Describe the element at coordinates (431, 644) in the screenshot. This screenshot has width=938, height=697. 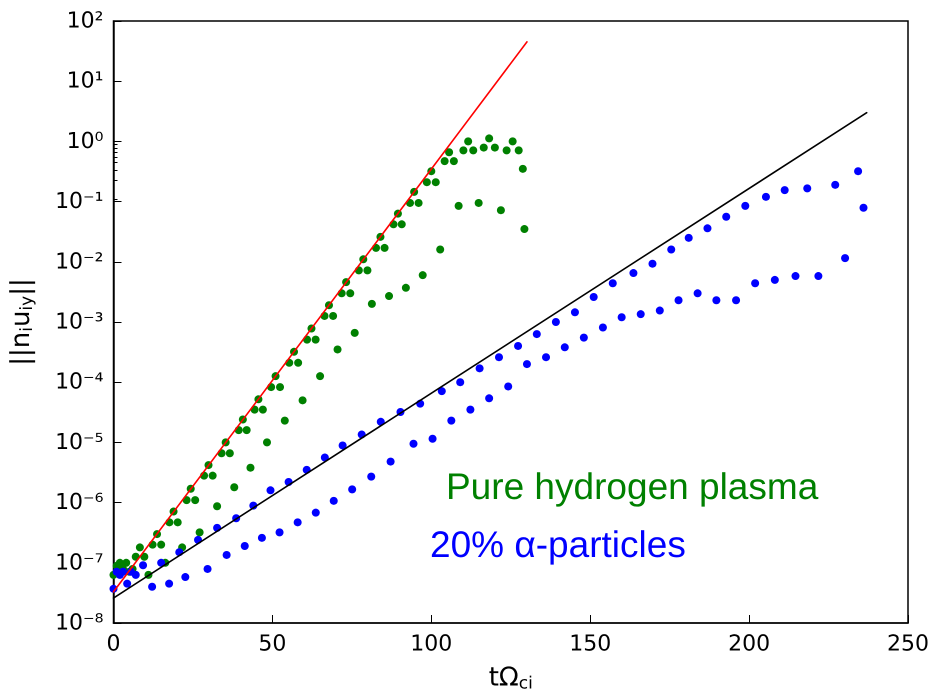
I see `x-tick-label: 100` at that location.